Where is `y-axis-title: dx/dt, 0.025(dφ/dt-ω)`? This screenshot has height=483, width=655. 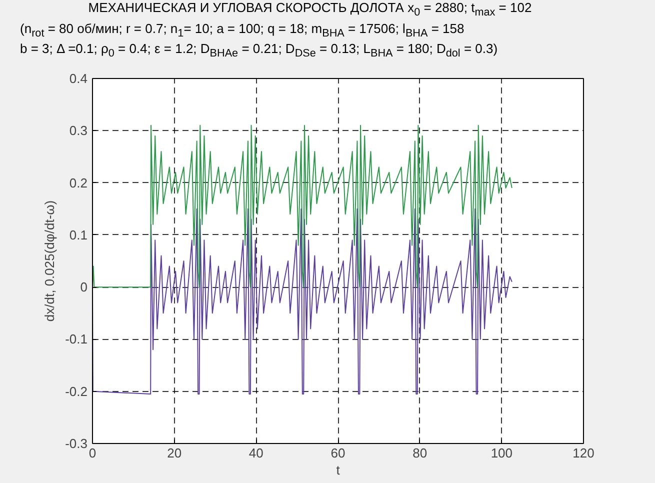
y-axis-title: dx/dt, 0.025(dφ/dt-ω) is located at coordinates (50, 261).